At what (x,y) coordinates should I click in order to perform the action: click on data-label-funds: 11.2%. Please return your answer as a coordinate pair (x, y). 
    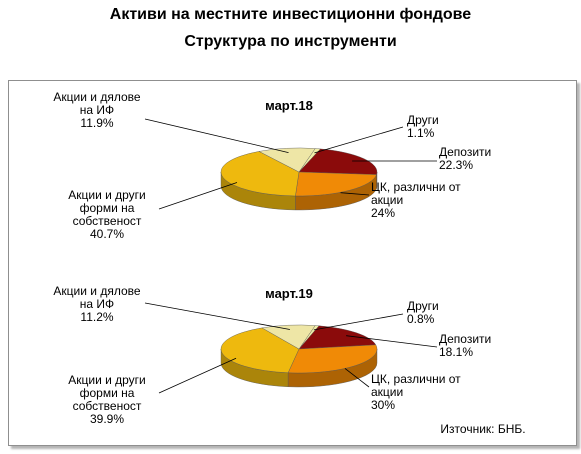
    Looking at the image, I should click on (96, 317).